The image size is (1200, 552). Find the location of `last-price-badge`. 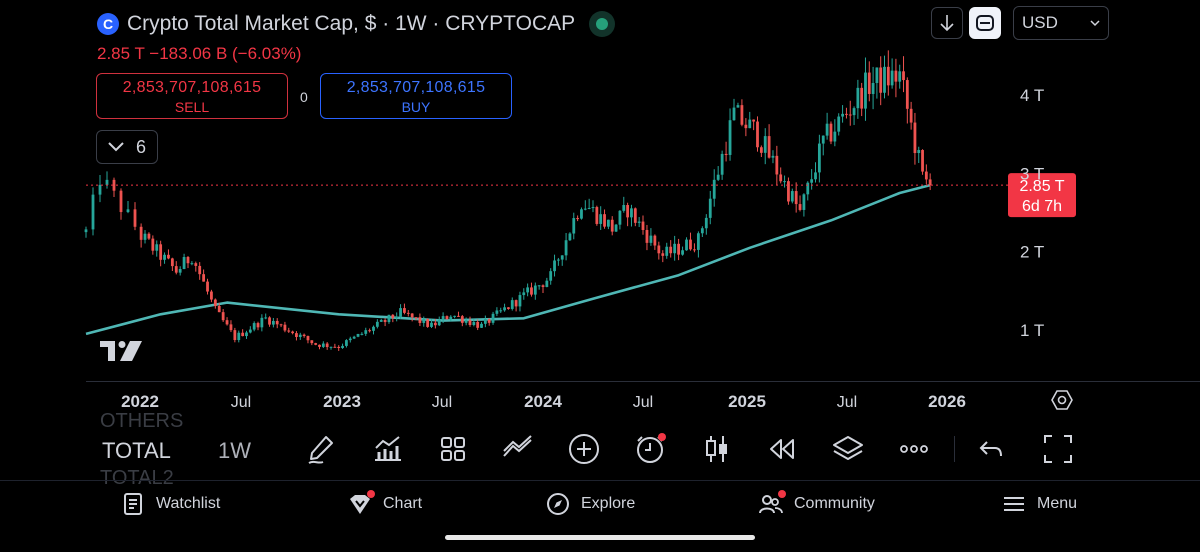

last-price-badge is located at coordinates (1042, 195).